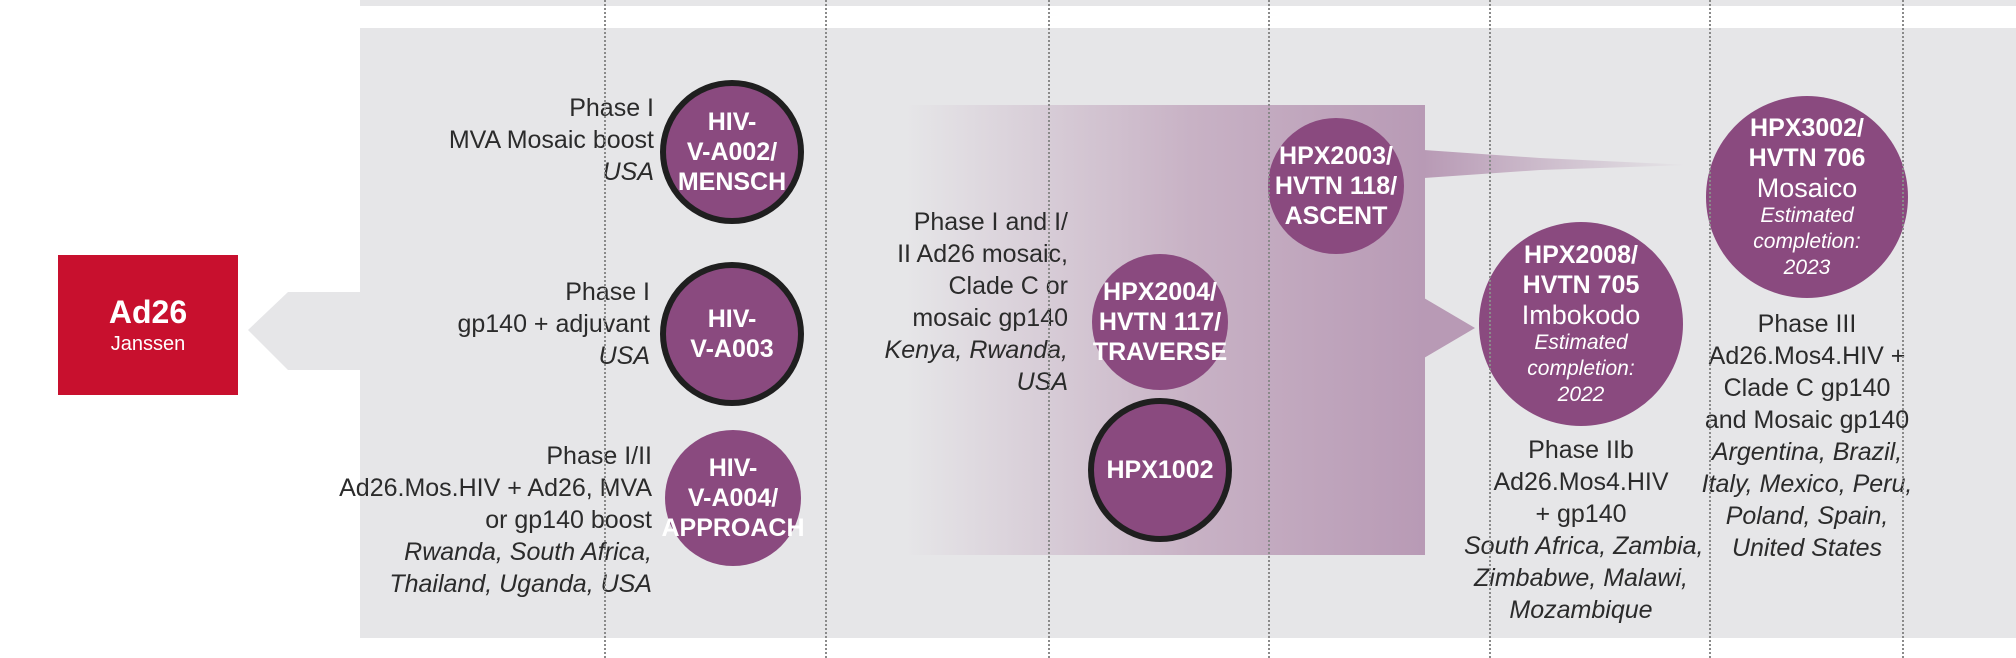 The image size is (2016, 658). I want to click on trial-desc-a003: Phase I gp140 + adjuvant USA, so click(553, 324).